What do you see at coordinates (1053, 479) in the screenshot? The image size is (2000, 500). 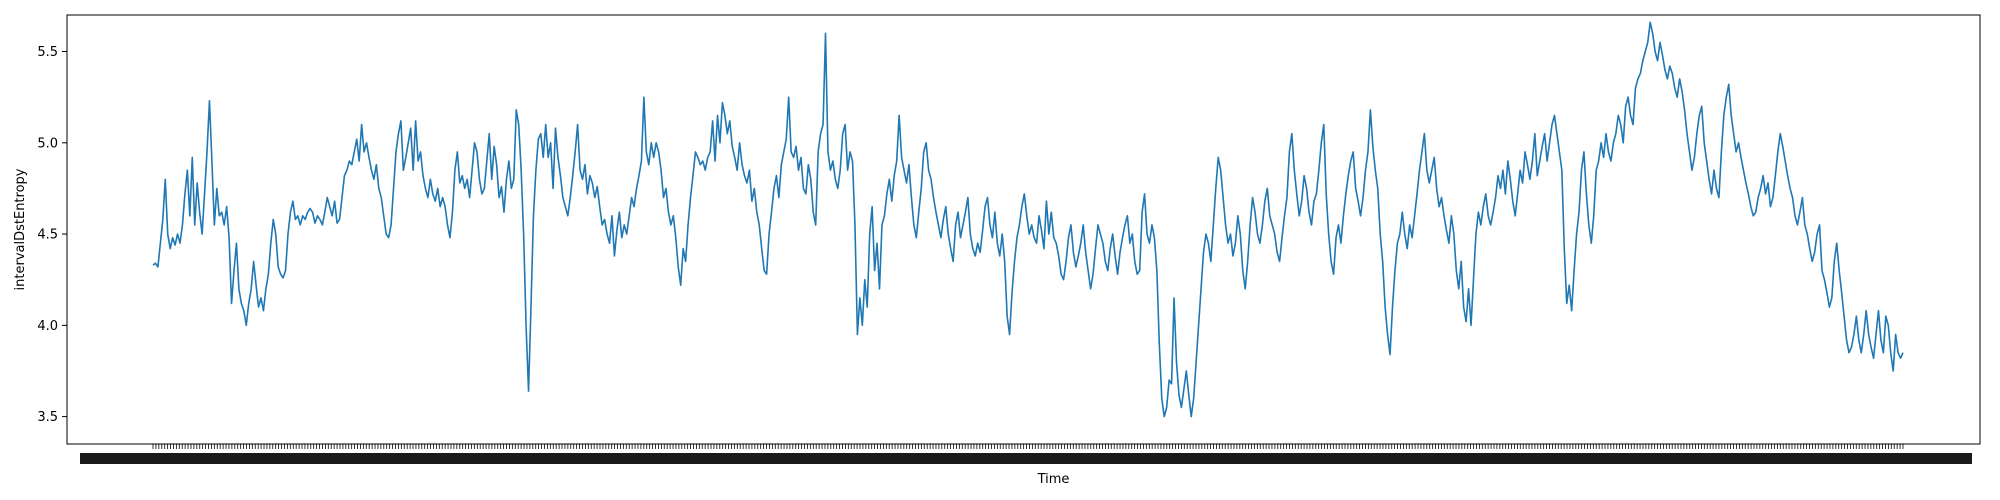 I see `x-axis-label: Time` at bounding box center [1053, 479].